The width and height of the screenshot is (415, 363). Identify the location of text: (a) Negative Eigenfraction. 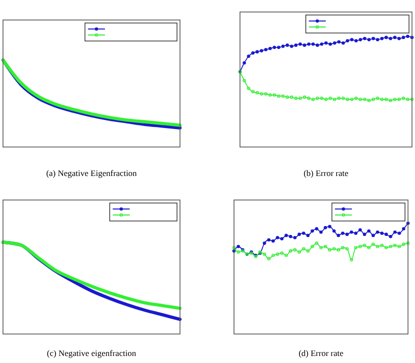
(92, 173).